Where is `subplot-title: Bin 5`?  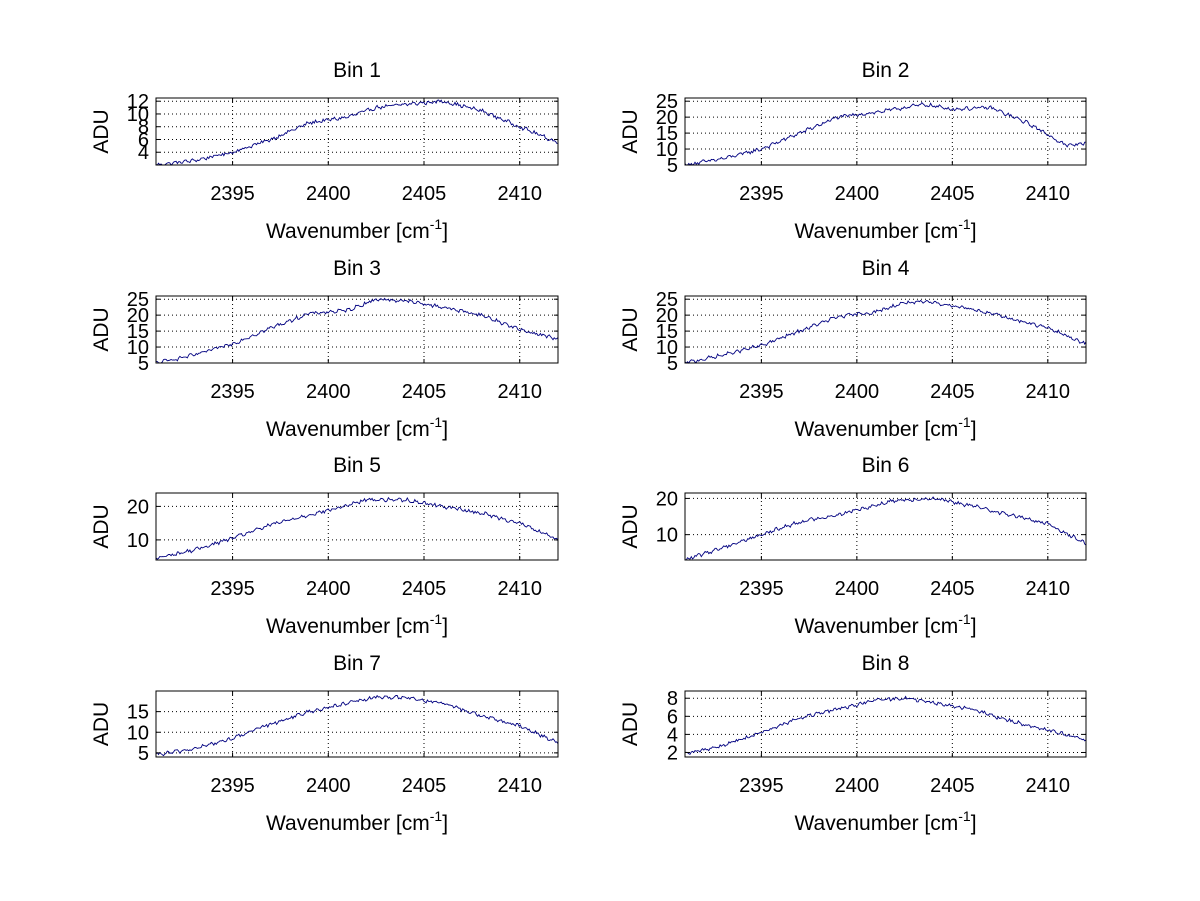
subplot-title: Bin 5 is located at coordinates (357, 465).